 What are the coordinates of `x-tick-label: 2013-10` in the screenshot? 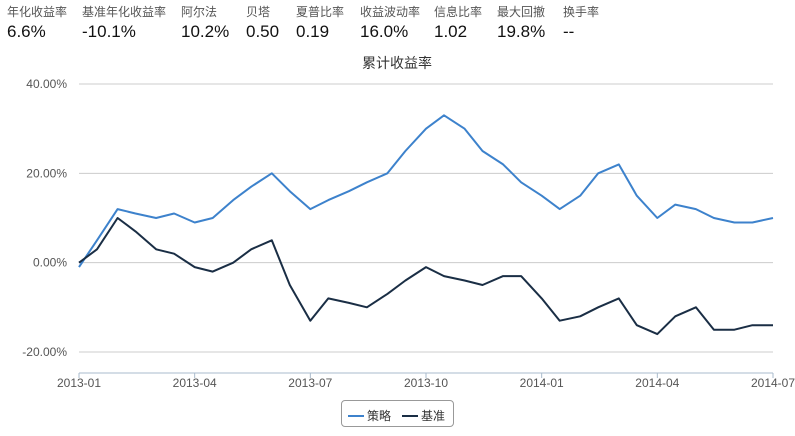 It's located at (426, 383).